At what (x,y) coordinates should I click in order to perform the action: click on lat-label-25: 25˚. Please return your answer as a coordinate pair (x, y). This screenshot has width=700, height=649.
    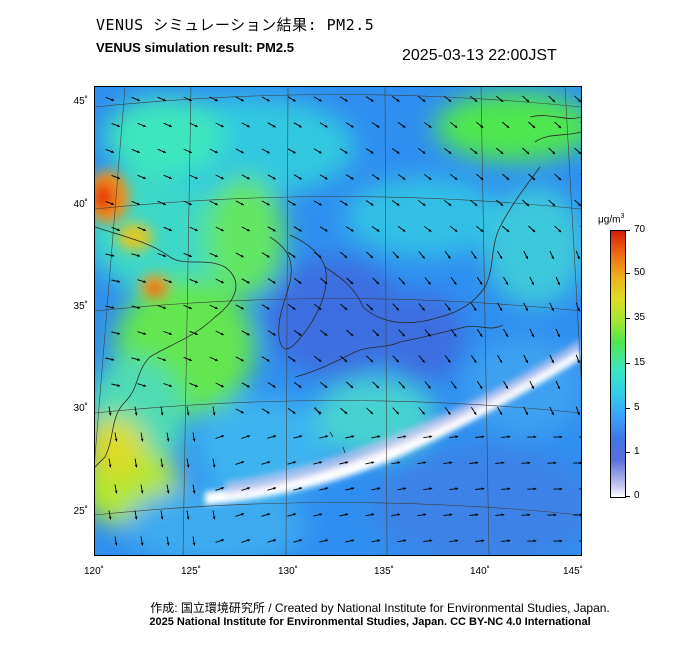
    Looking at the image, I should click on (80, 511).